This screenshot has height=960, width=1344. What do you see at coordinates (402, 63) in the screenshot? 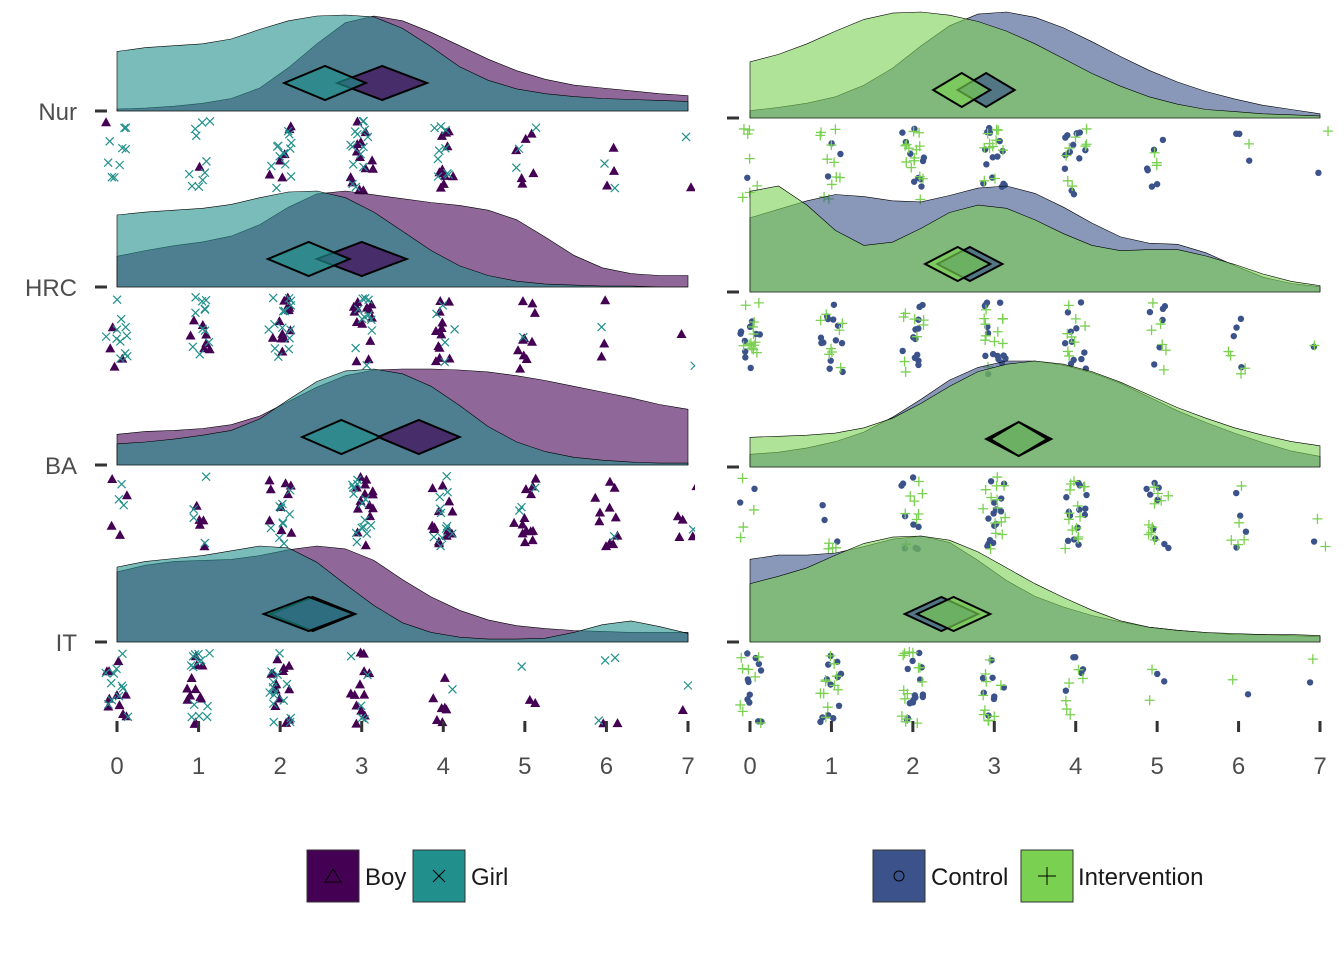
I see `density-girl-nur` at bounding box center [402, 63].